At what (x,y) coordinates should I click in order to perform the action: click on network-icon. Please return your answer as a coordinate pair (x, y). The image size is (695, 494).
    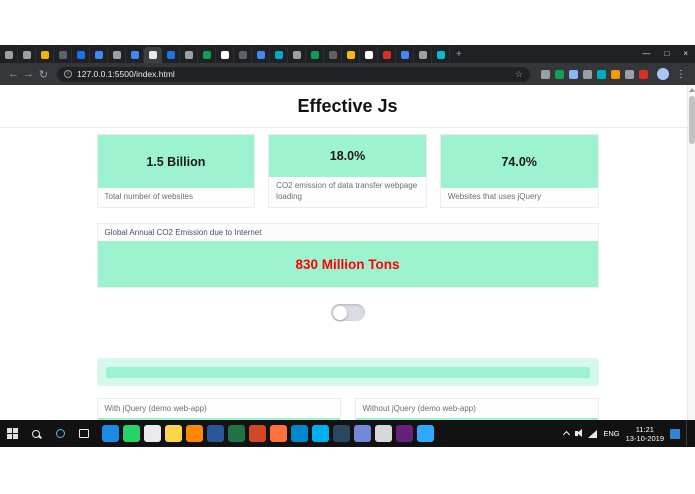
    Looking at the image, I should click on (593, 433).